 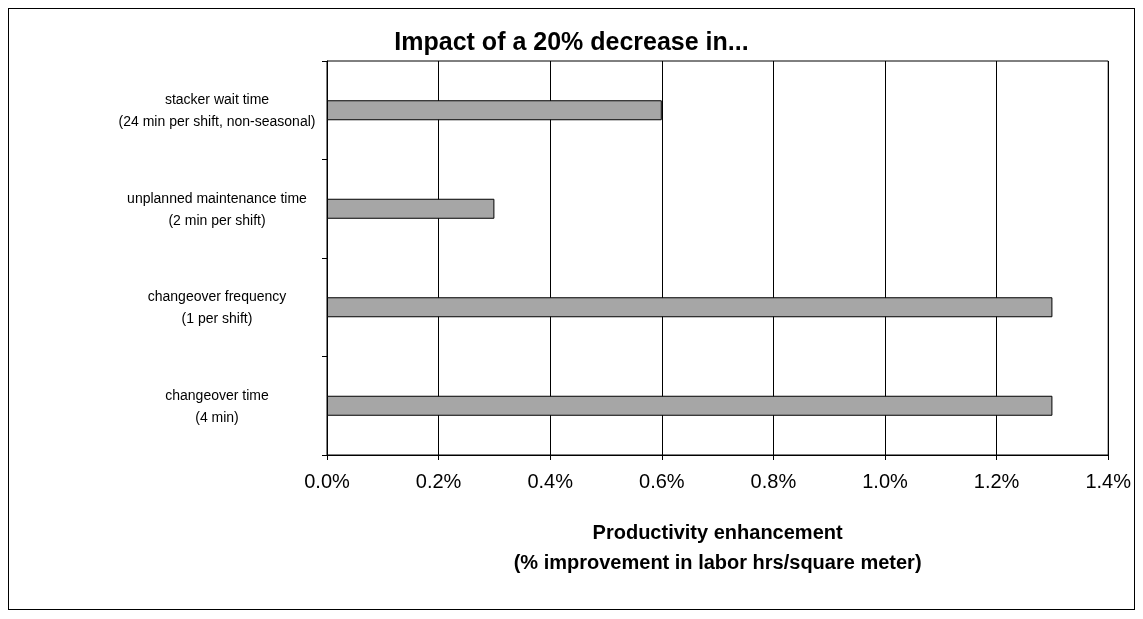 I want to click on x-tick-label: 0.6%, so click(x=662, y=481).